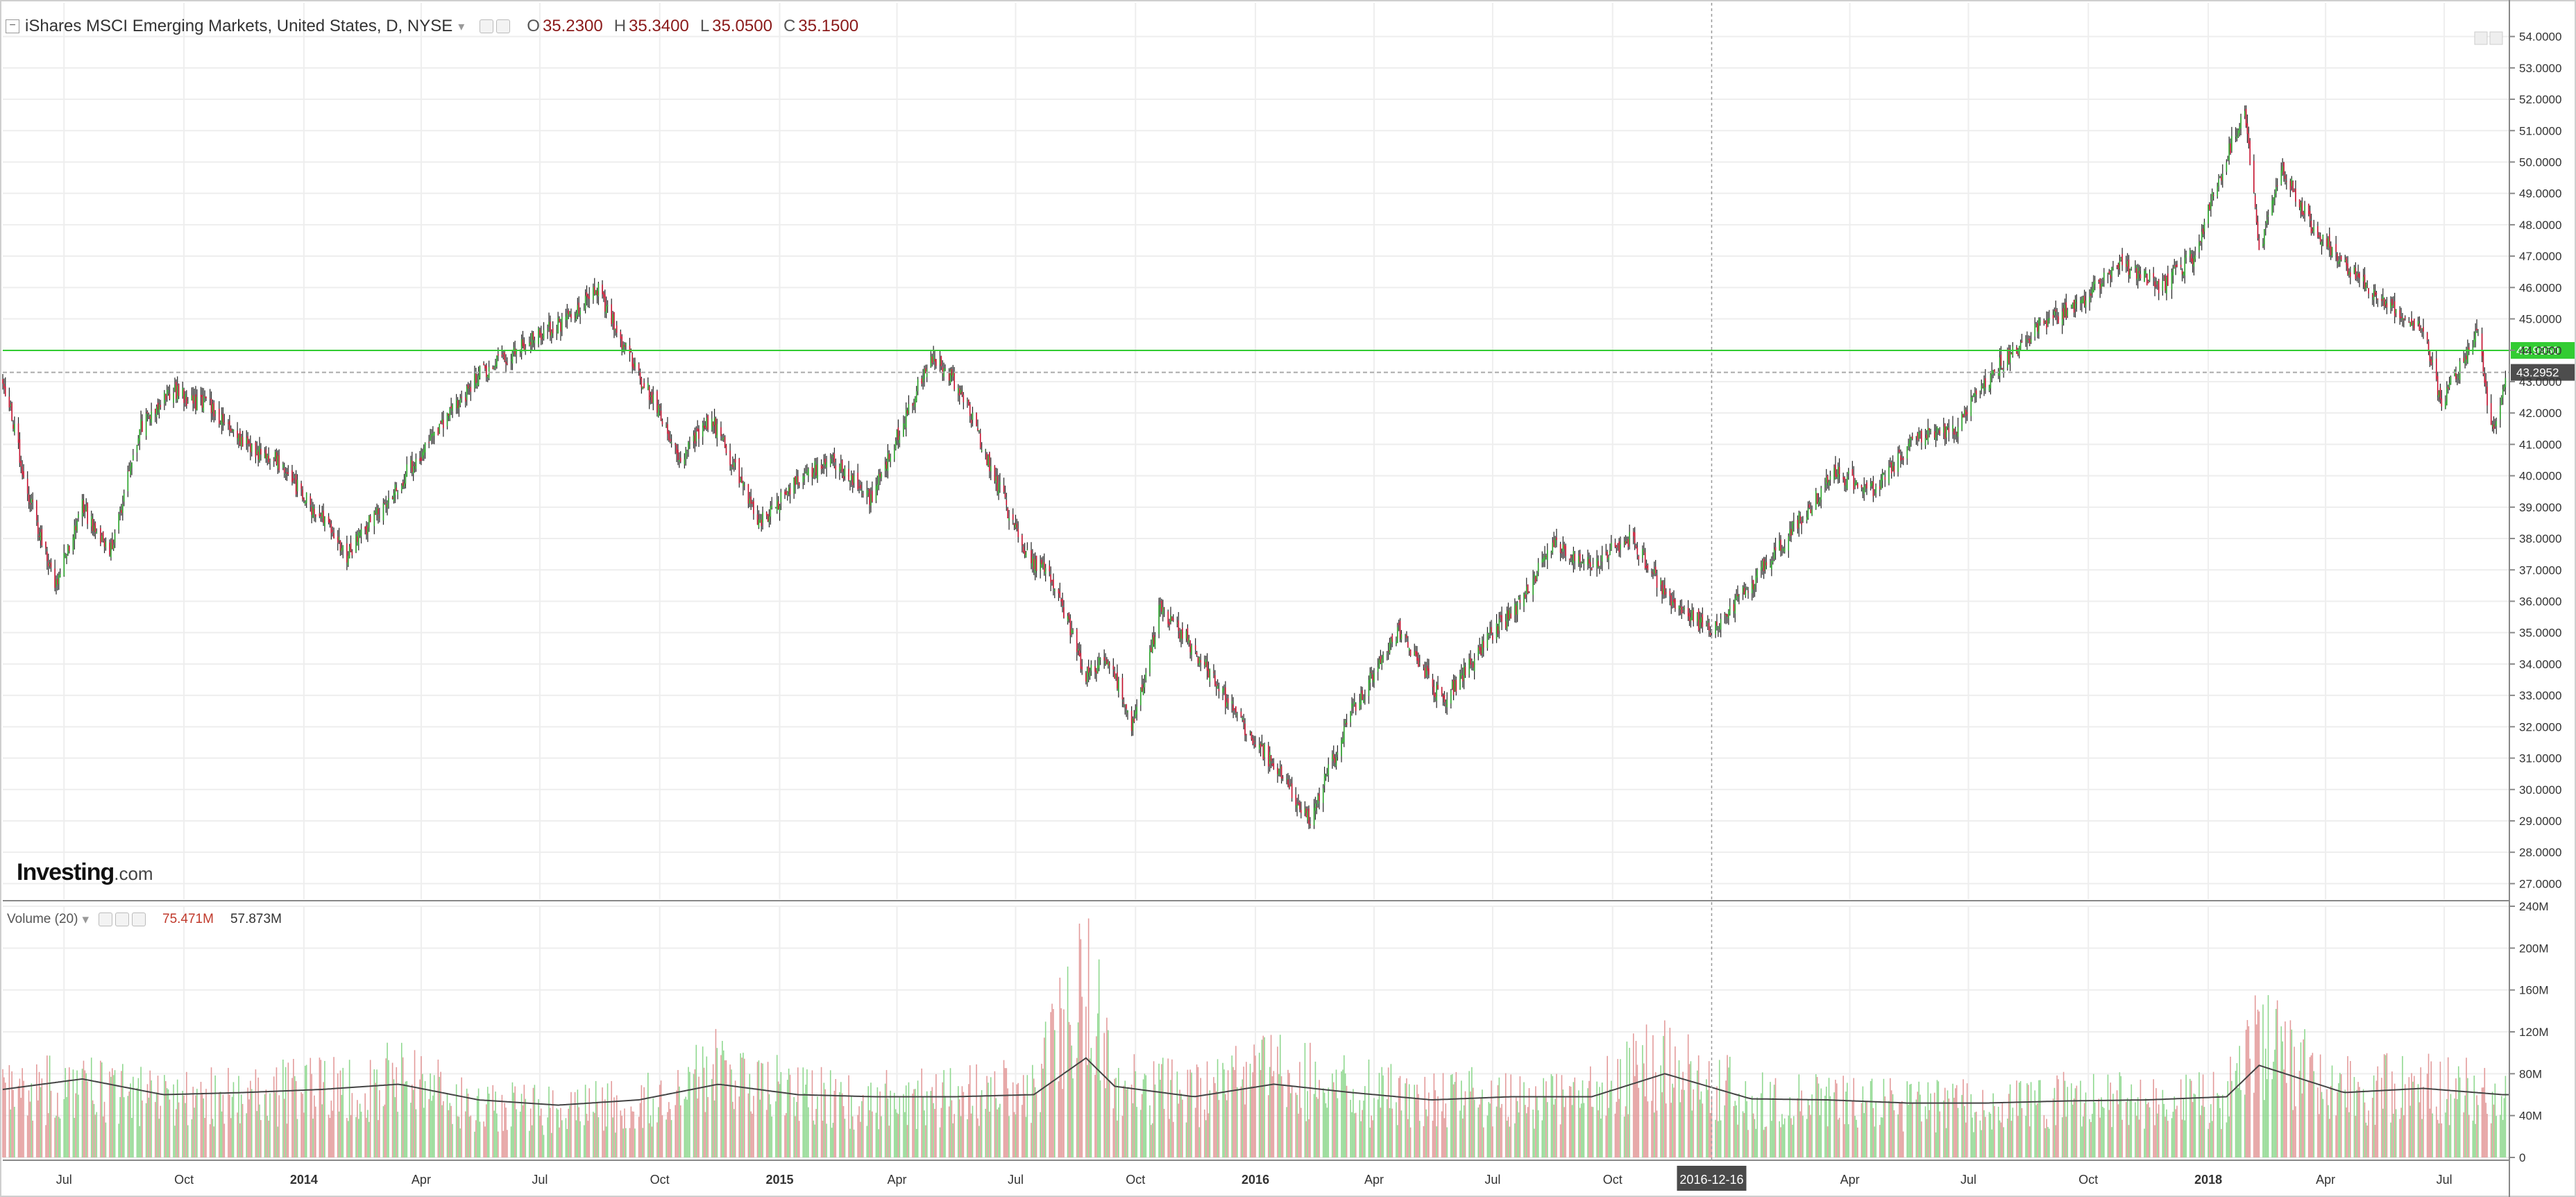 The image size is (2576, 1197). What do you see at coordinates (2208, 1180) in the screenshot?
I see `time-tick-label: 2018` at bounding box center [2208, 1180].